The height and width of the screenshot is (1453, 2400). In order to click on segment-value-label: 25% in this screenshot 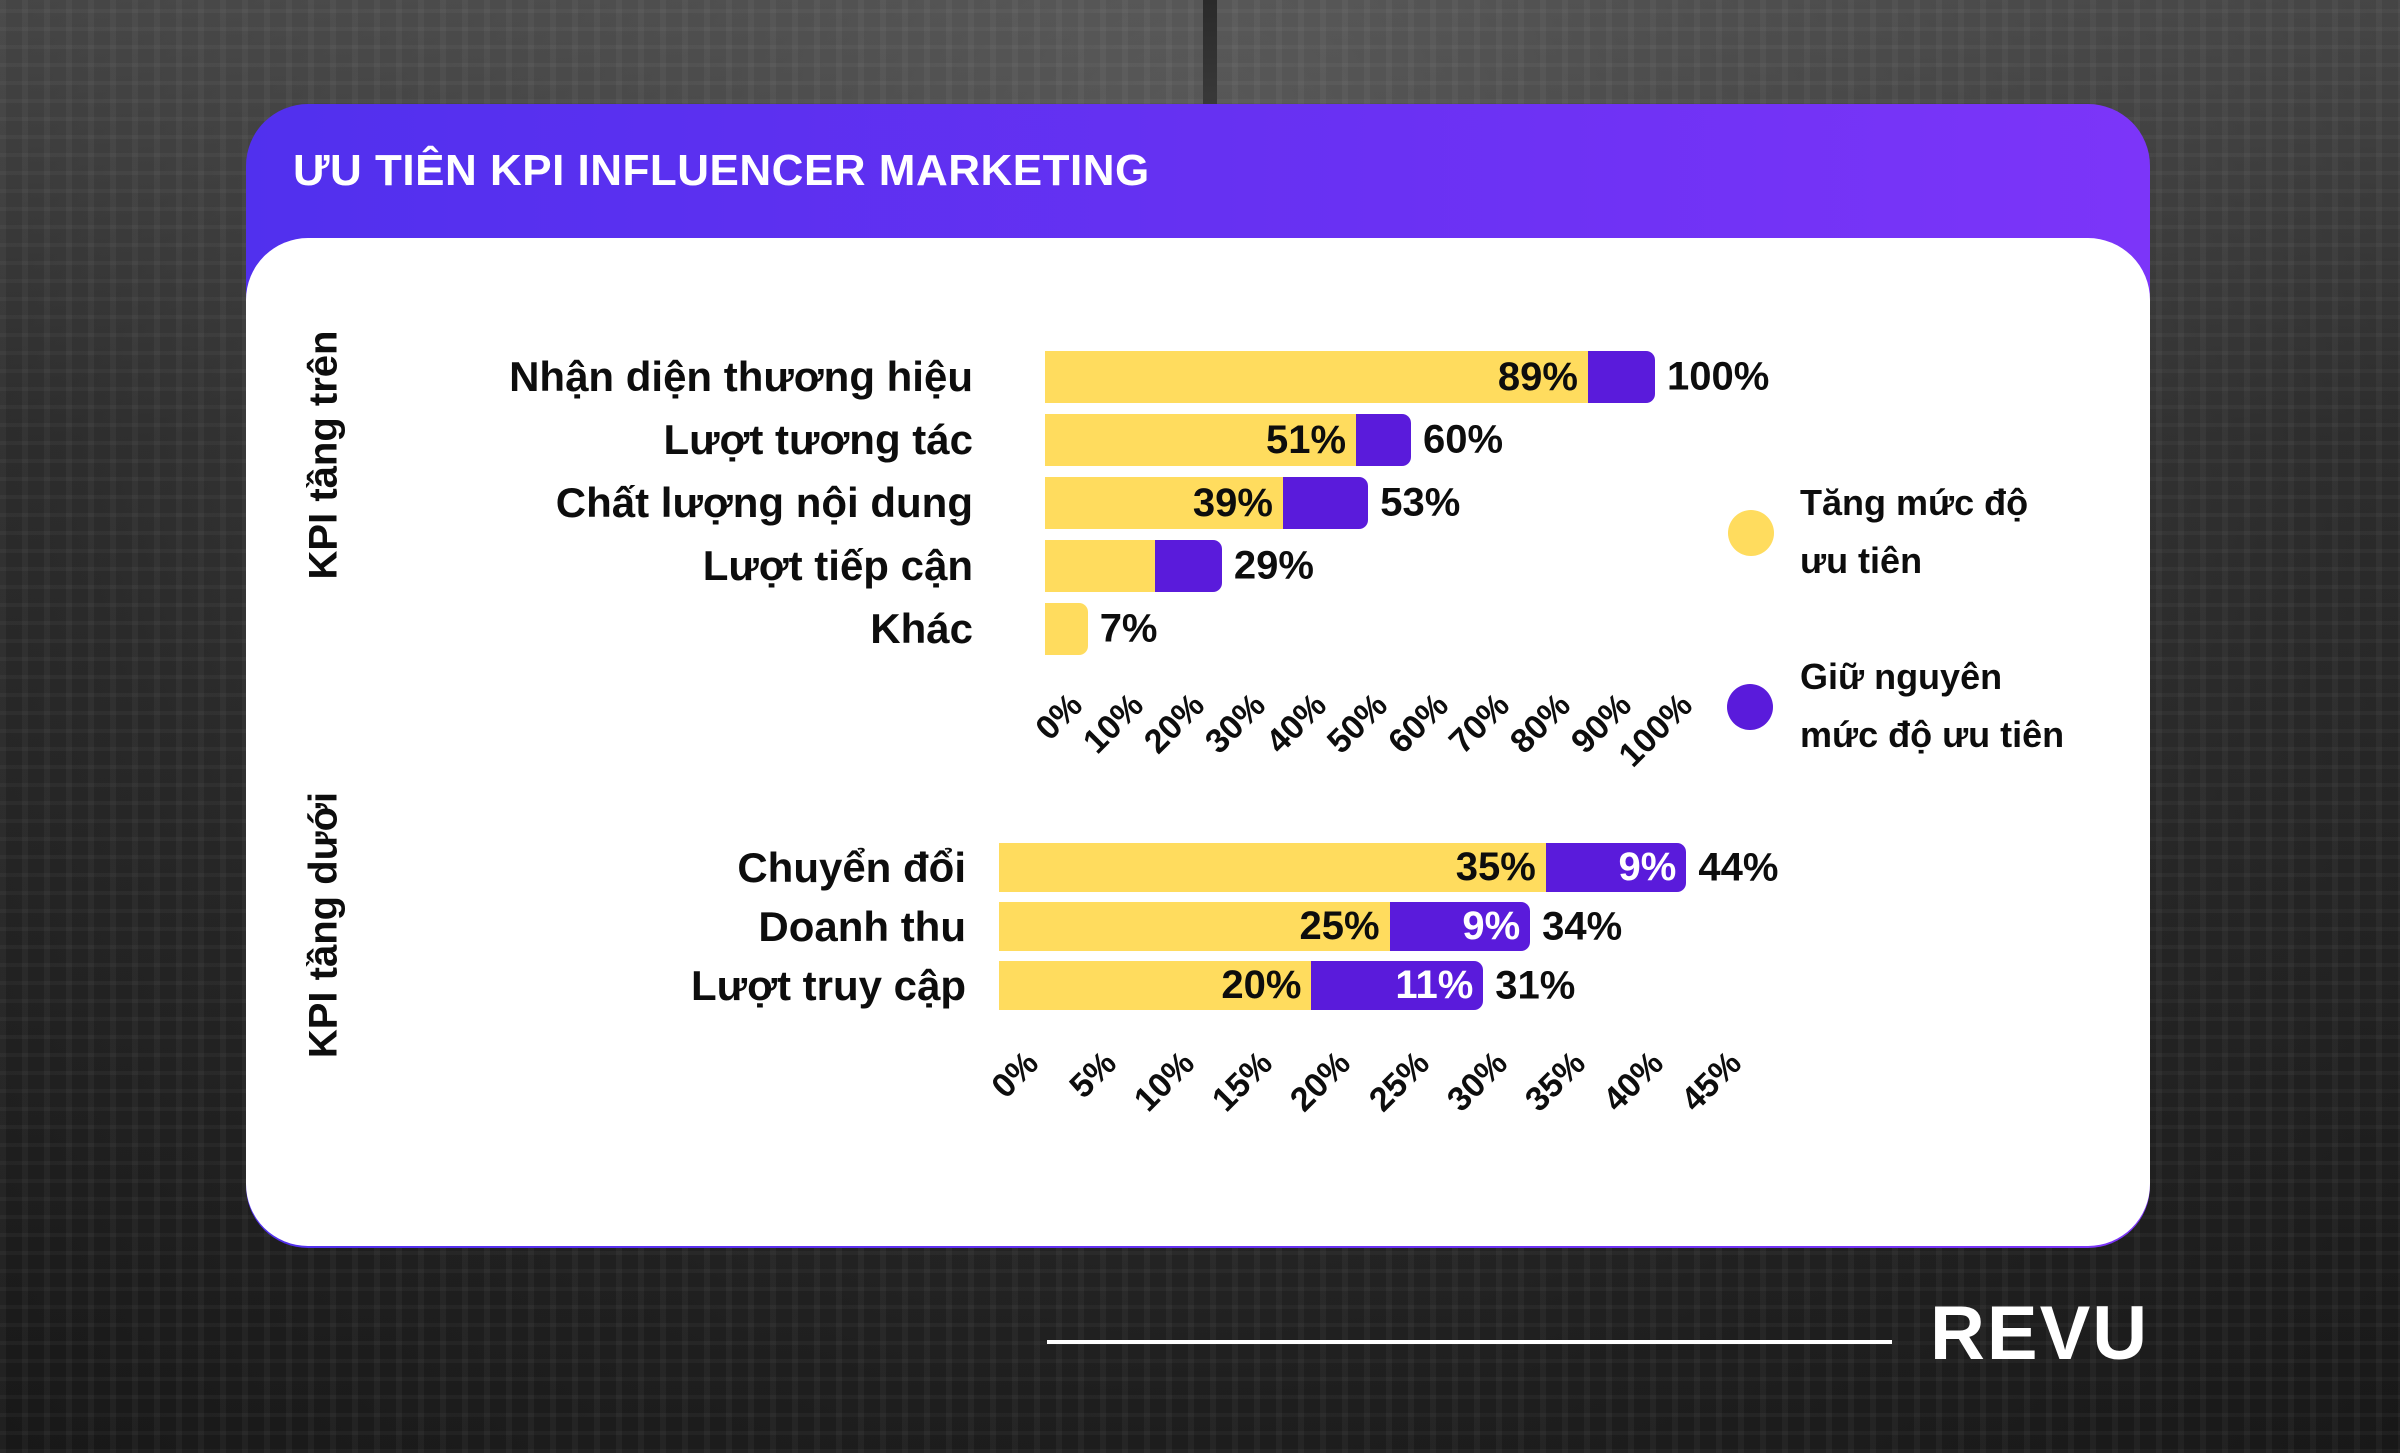, I will do `click(1339, 926)`.